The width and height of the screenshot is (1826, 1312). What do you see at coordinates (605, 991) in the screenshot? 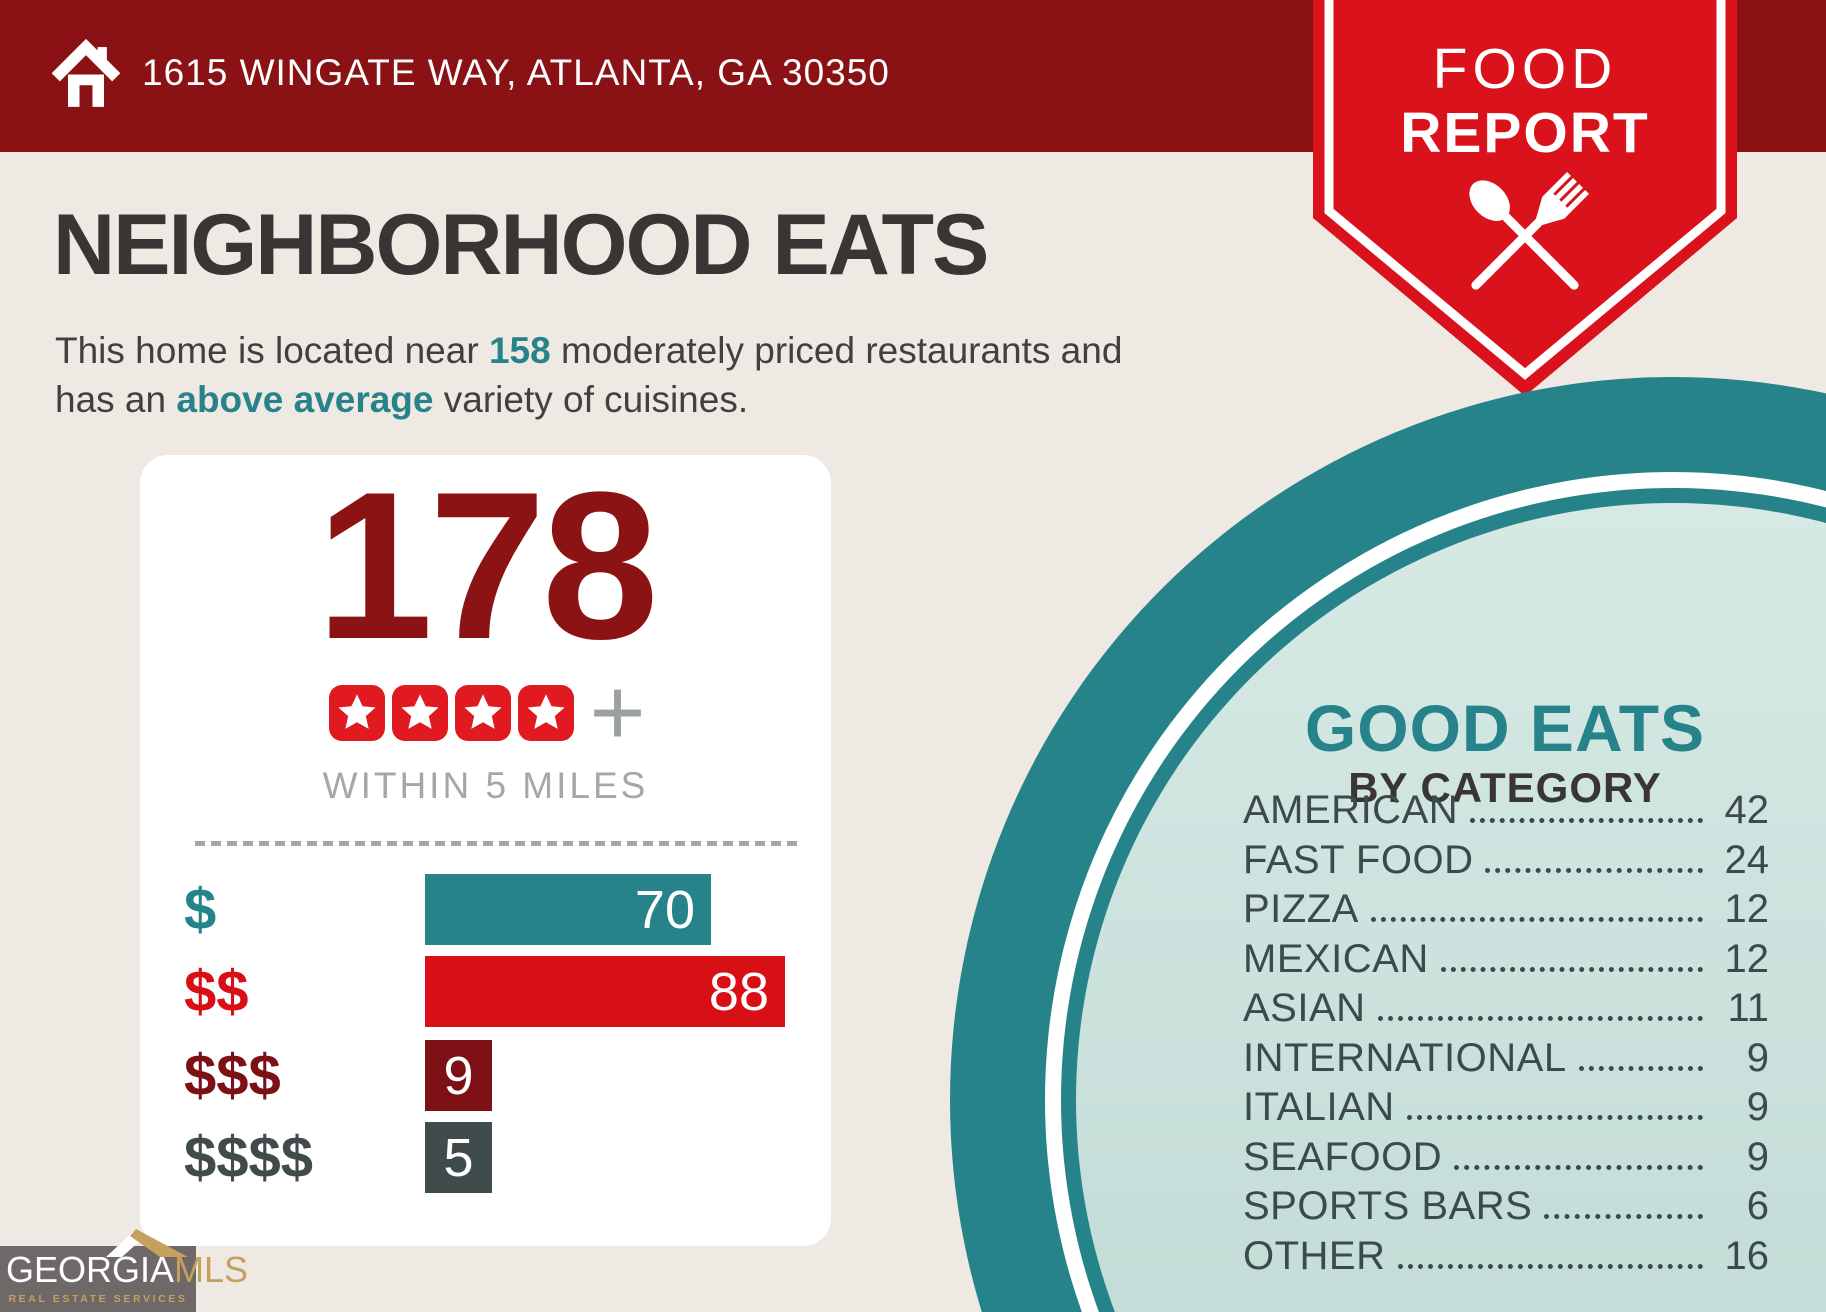
I see `price-bar: 88` at bounding box center [605, 991].